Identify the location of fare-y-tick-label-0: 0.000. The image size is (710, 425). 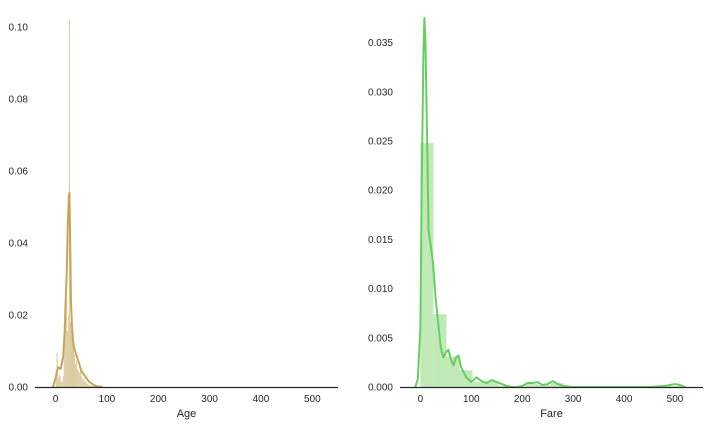
(380, 388).